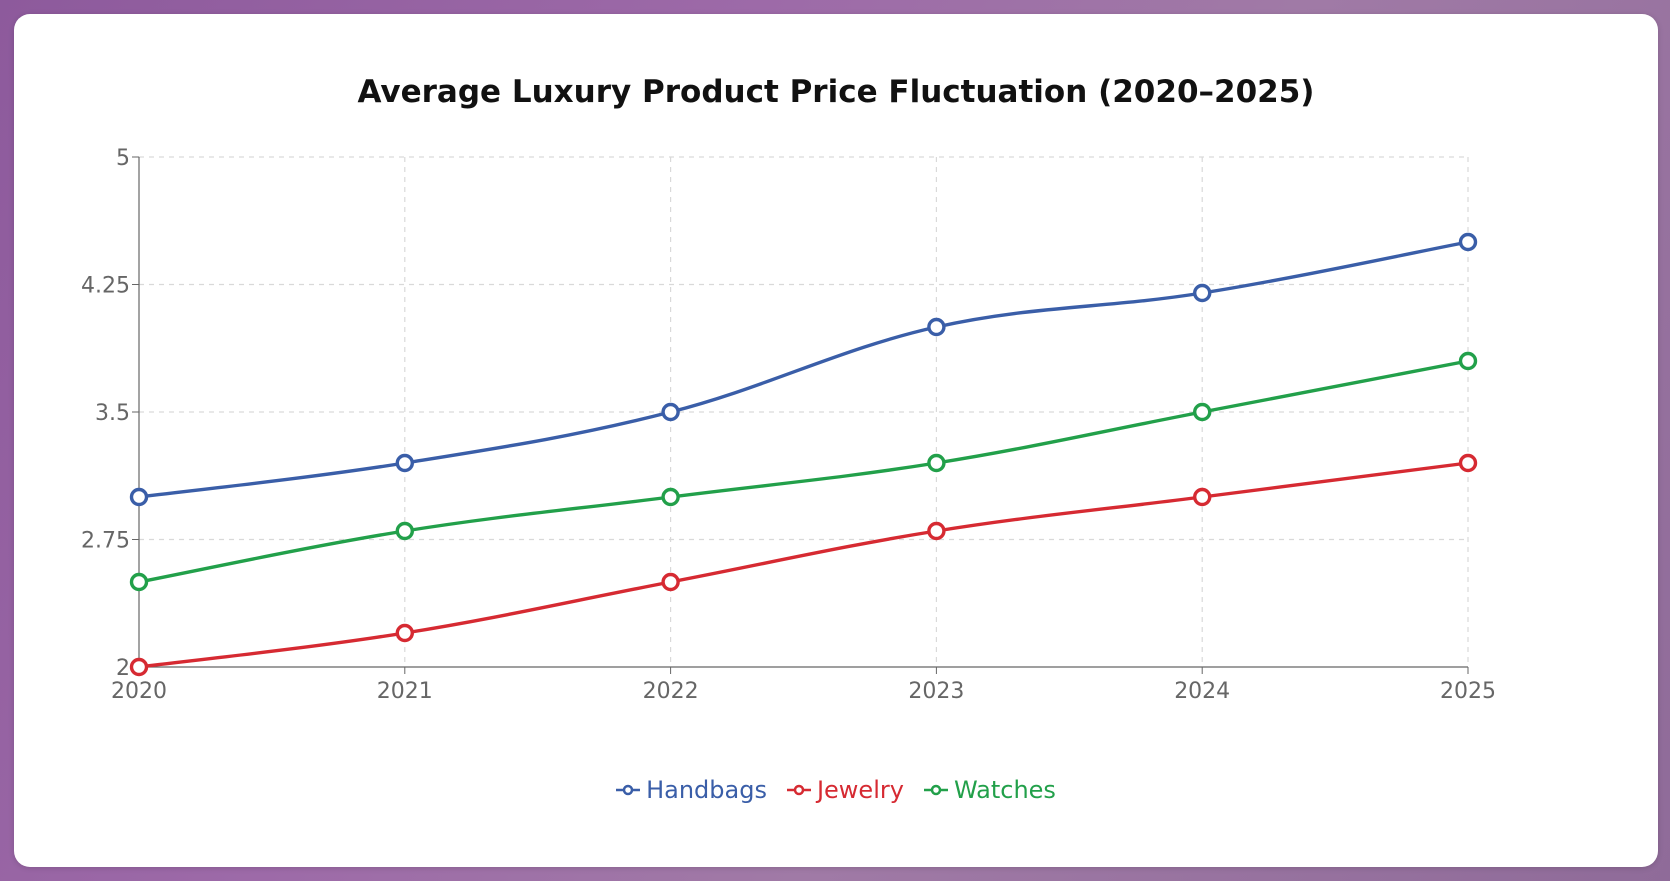 The image size is (1670, 881). I want to click on x-tick-label: 2021, so click(405, 691).